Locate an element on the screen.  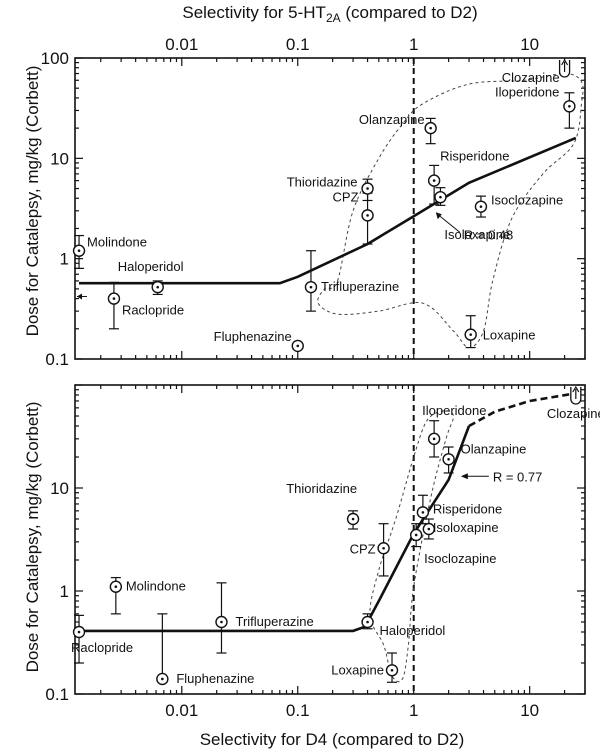
top-point-risperidone: Risperidone is located at coordinates (468, 177).